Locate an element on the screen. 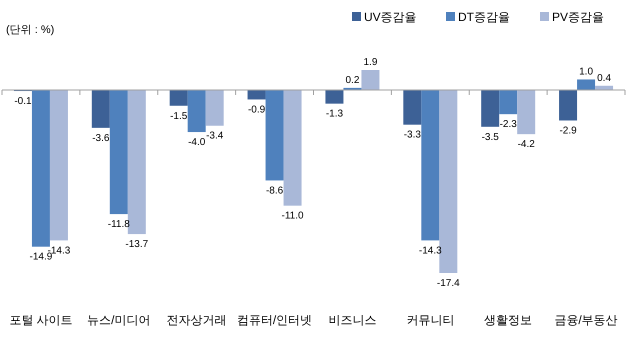 The width and height of the screenshot is (627, 337). data-label: -3.3 is located at coordinates (413, 135).